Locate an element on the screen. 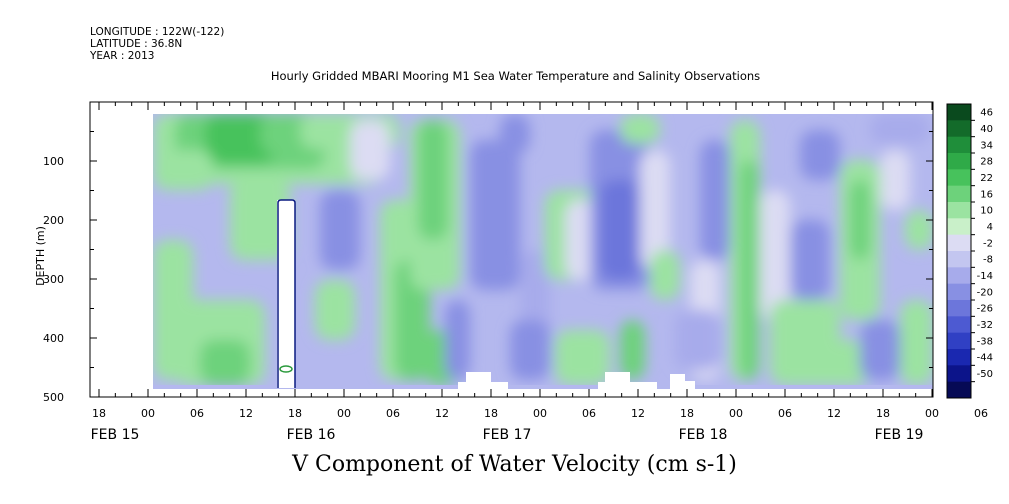 Image resolution: width=1009 pixels, height=504 pixels. variable-label: V Component of Water Velocity (cm s-1) is located at coordinates (514, 464).